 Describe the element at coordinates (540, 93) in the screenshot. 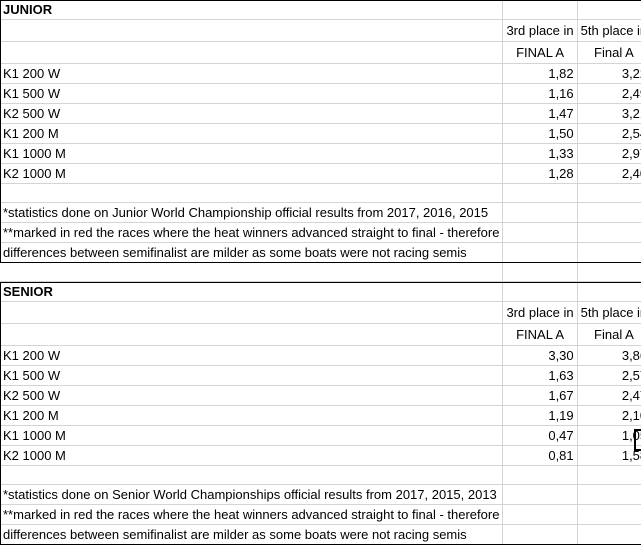

I see `value-cell: 1,16` at that location.